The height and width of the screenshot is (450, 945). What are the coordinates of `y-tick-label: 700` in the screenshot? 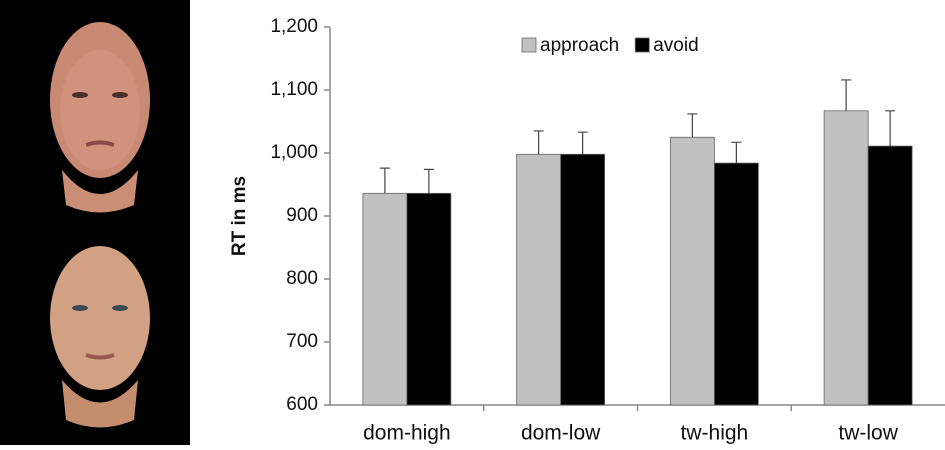 It's located at (302, 341).